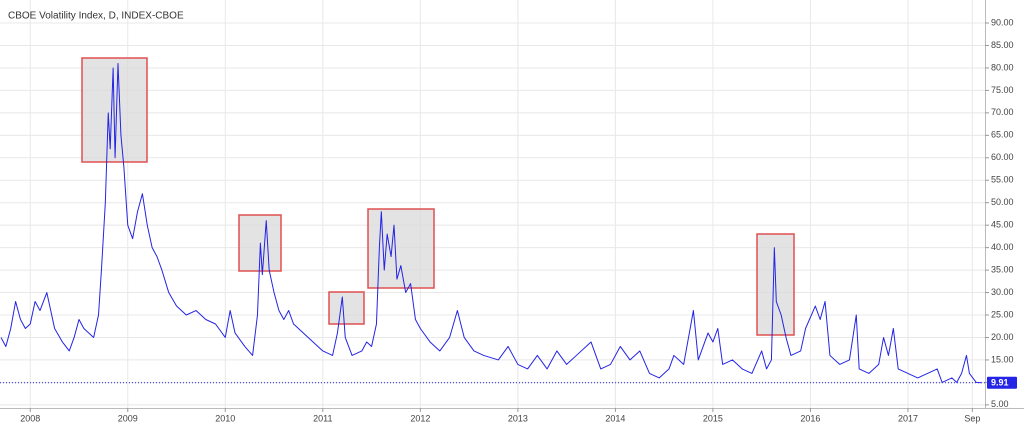 The width and height of the screenshot is (1024, 430). I want to click on y-tick-label: 50.00, so click(1002, 202).